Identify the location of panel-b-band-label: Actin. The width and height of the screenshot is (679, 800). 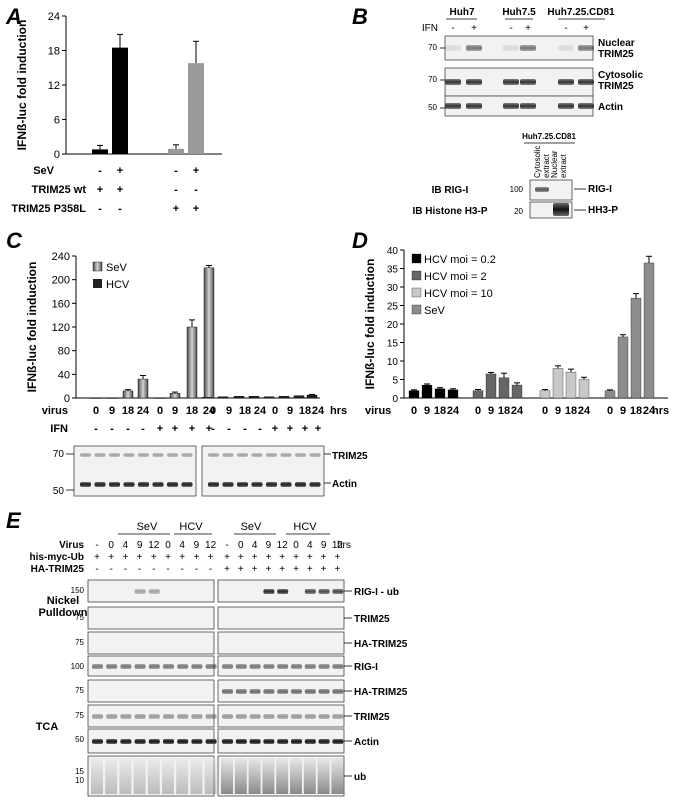
(610, 107).